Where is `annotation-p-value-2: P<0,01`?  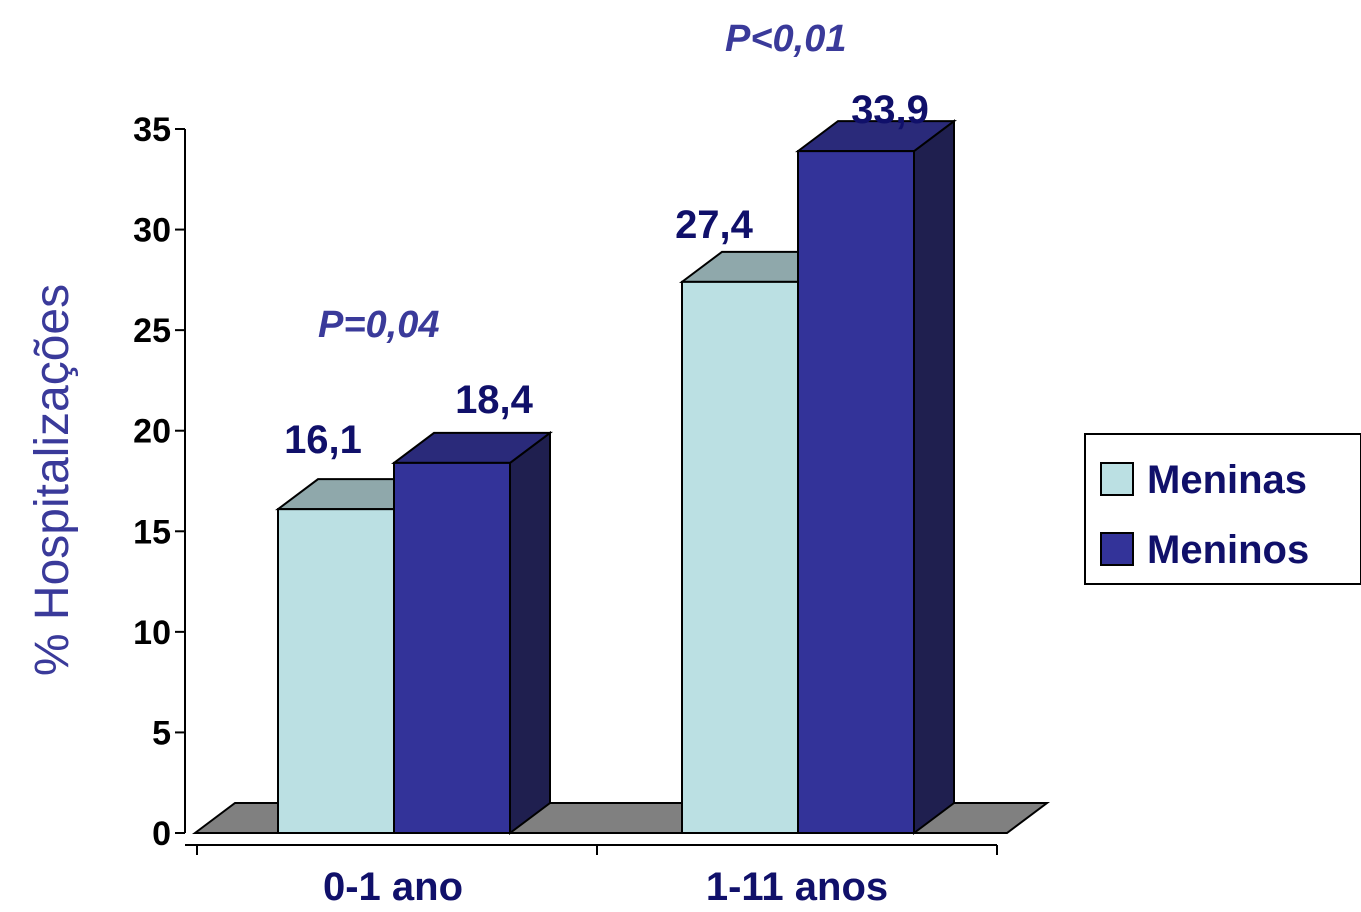
annotation-p-value-2: P<0,01 is located at coordinates (786, 39).